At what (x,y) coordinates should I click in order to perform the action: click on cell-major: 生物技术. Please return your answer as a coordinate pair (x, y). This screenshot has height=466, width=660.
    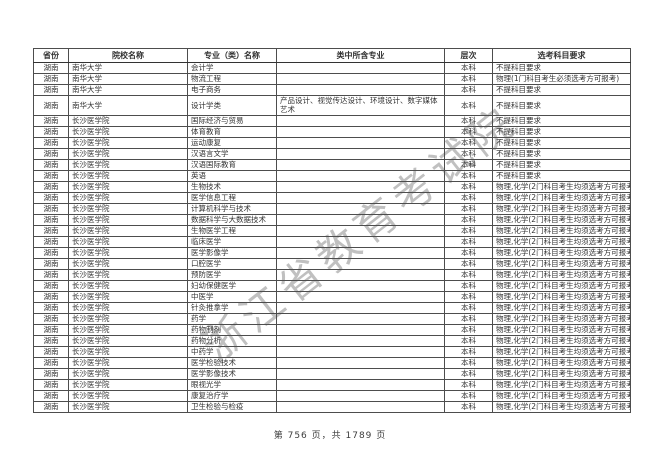
    Looking at the image, I should click on (232, 186).